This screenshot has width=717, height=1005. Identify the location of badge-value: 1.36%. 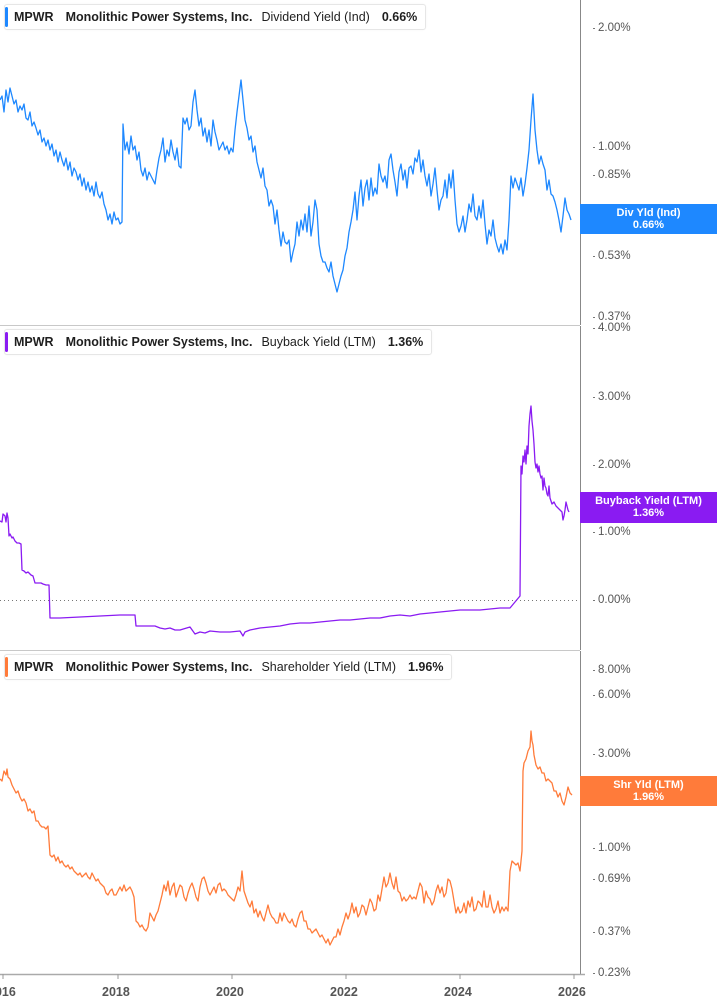
(648, 513).